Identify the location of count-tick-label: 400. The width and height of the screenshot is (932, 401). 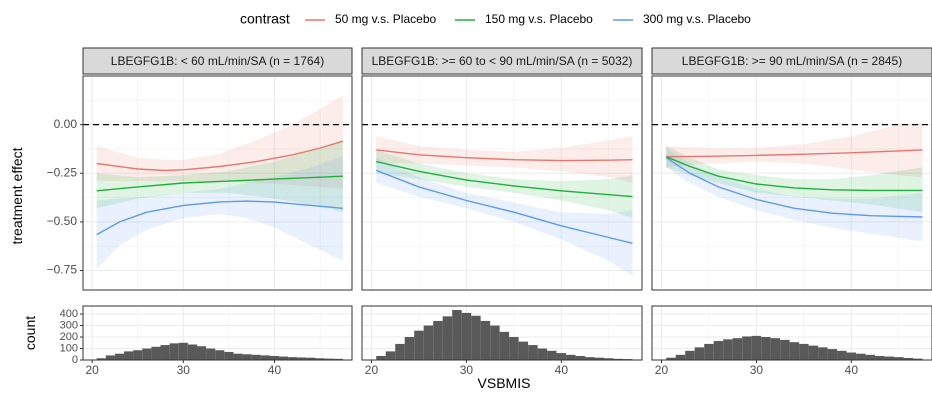
(69, 314).